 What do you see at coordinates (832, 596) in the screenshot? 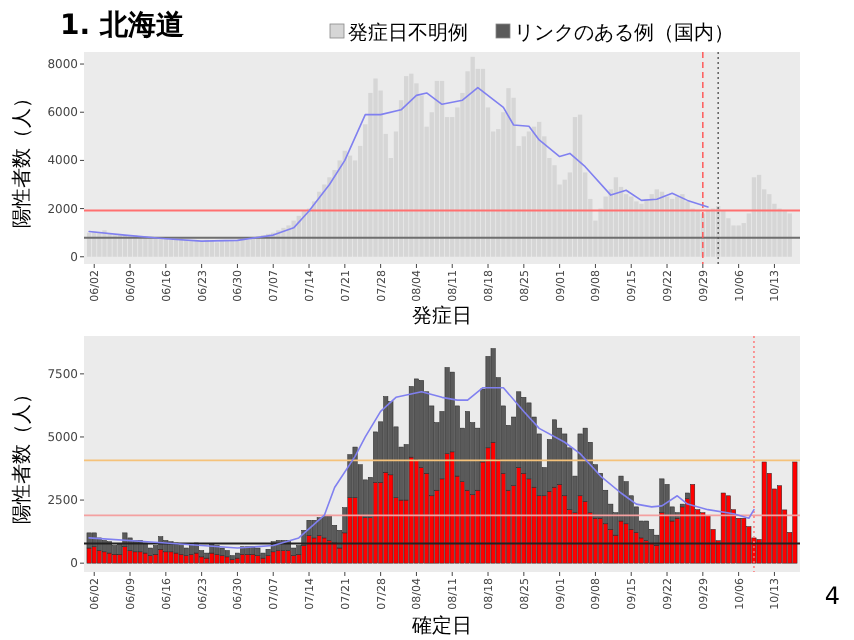
I see `text: 4` at bounding box center [832, 596].